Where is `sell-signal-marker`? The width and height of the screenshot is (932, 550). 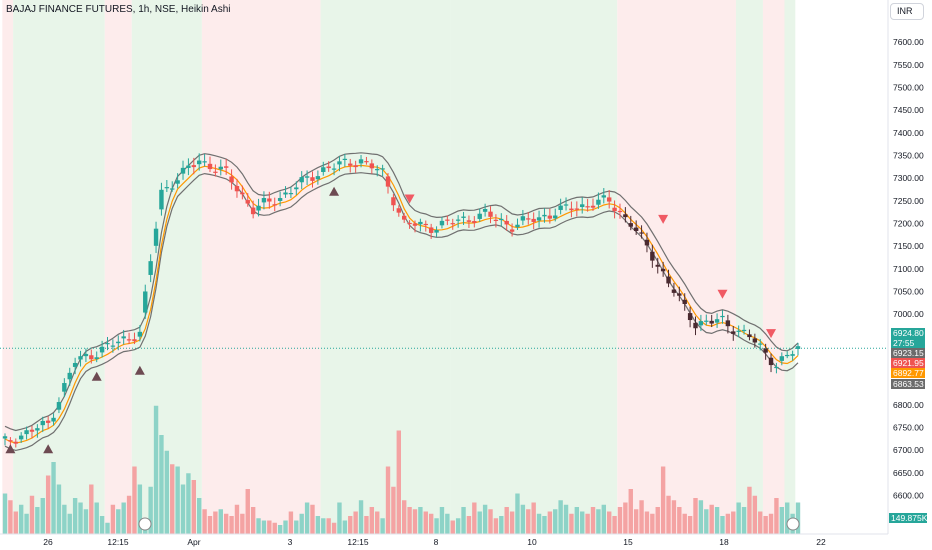 sell-signal-marker is located at coordinates (722, 294).